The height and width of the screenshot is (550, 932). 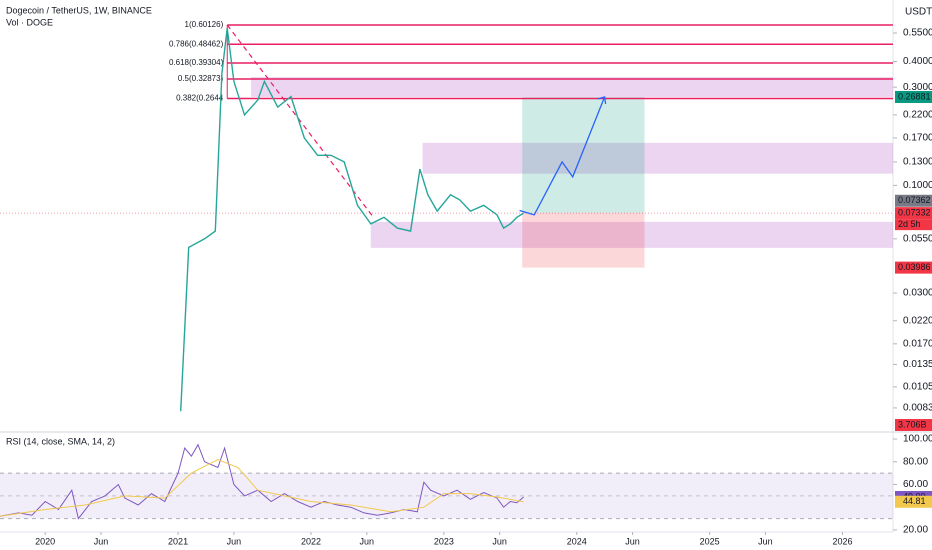 What do you see at coordinates (915, 484) in the screenshot?
I see `y-tick-label: 60.00` at bounding box center [915, 484].